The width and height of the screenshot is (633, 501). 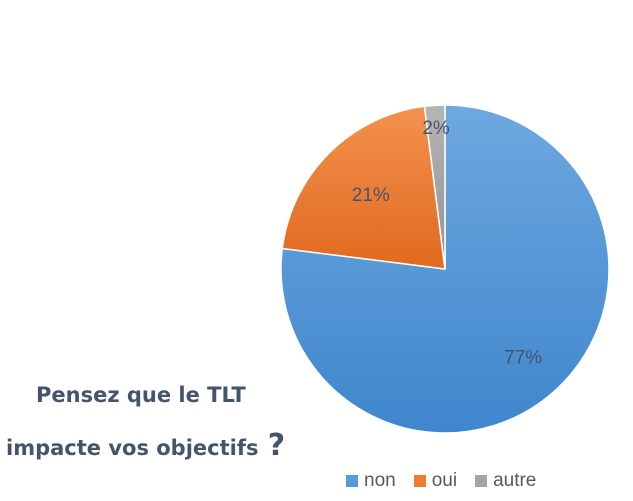 I want to click on chart-title-line-2-text: impacte vos objectifs, so click(x=132, y=448).